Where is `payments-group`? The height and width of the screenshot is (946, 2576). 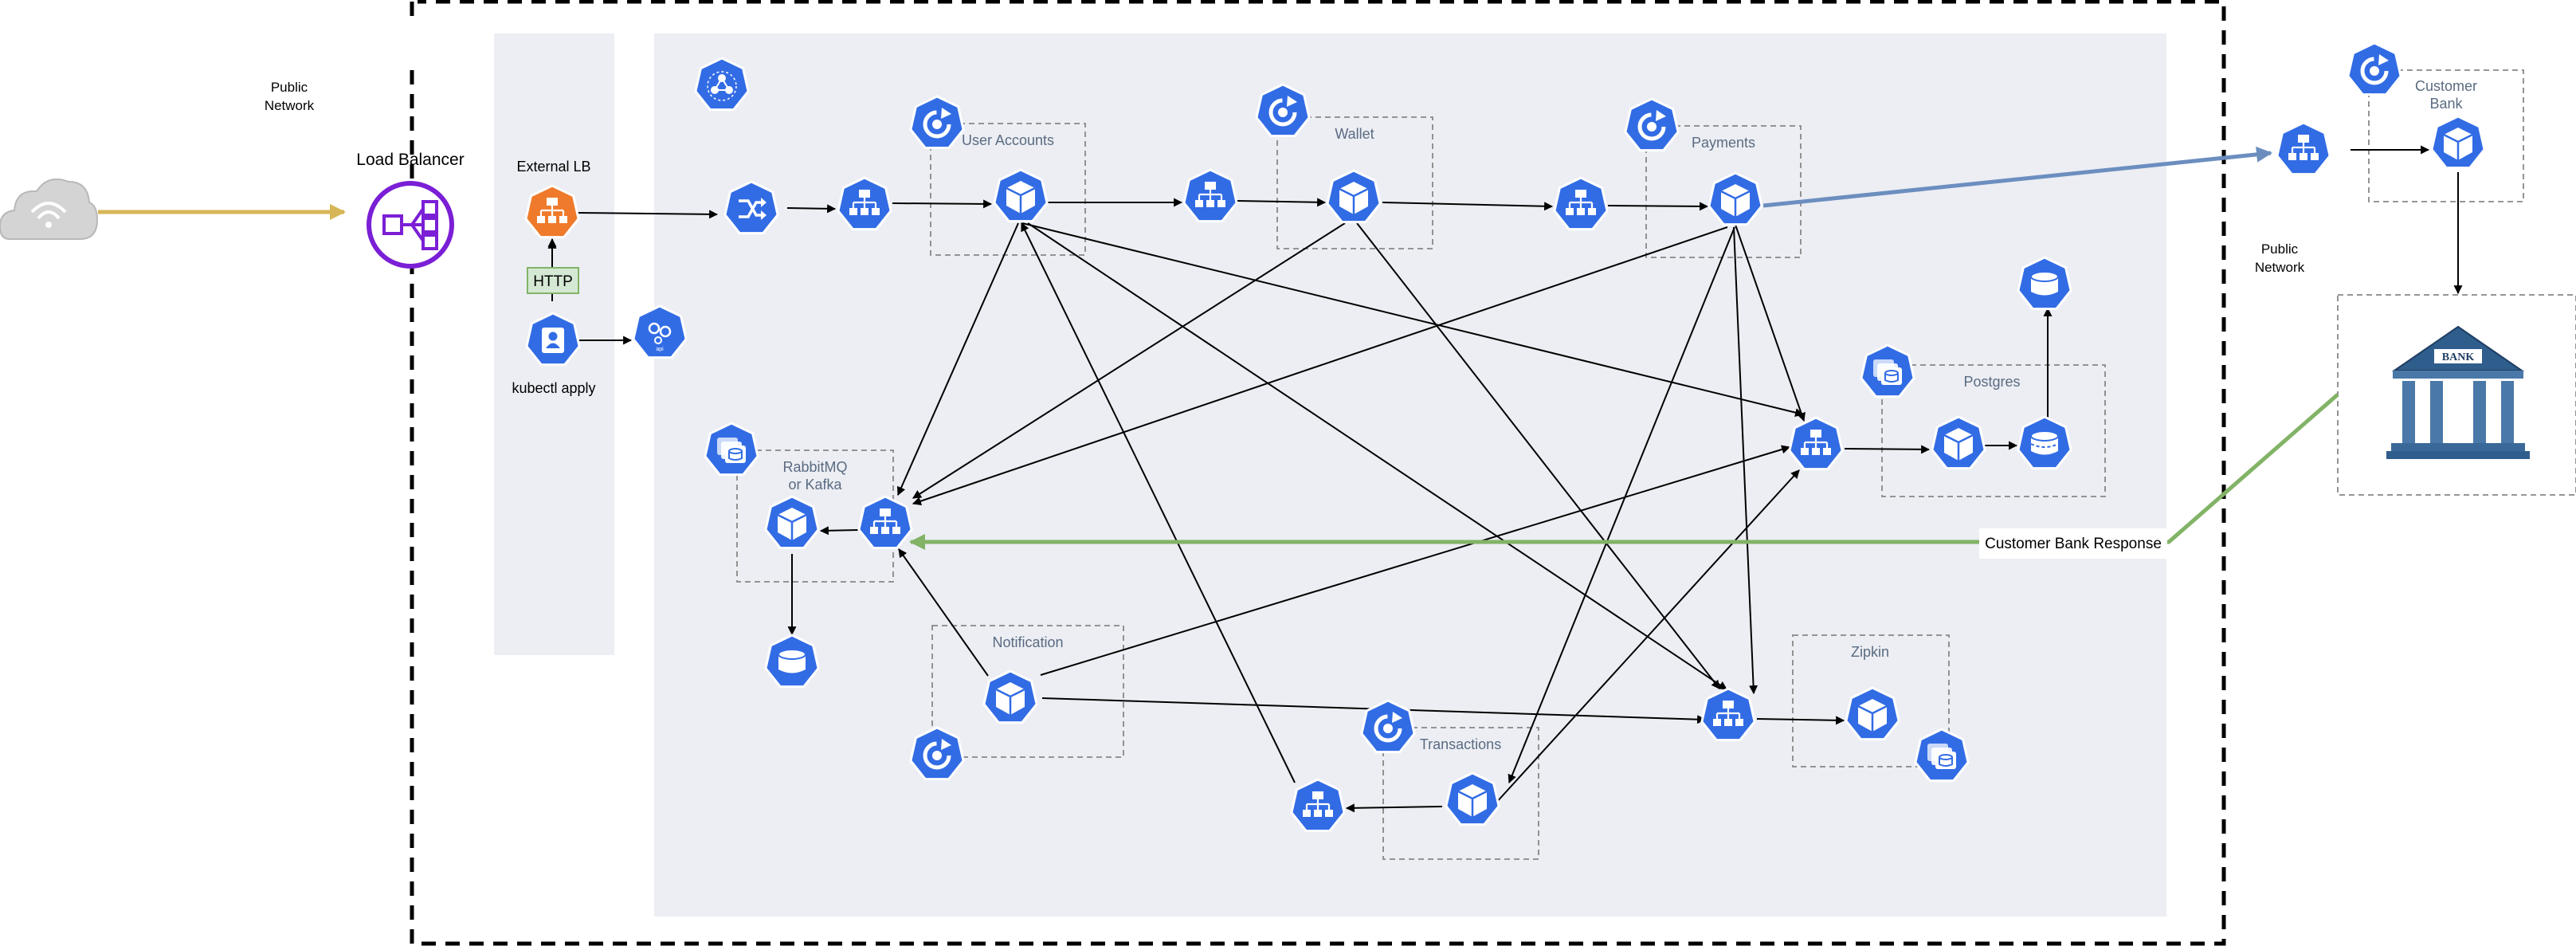 payments-group is located at coordinates (1724, 192).